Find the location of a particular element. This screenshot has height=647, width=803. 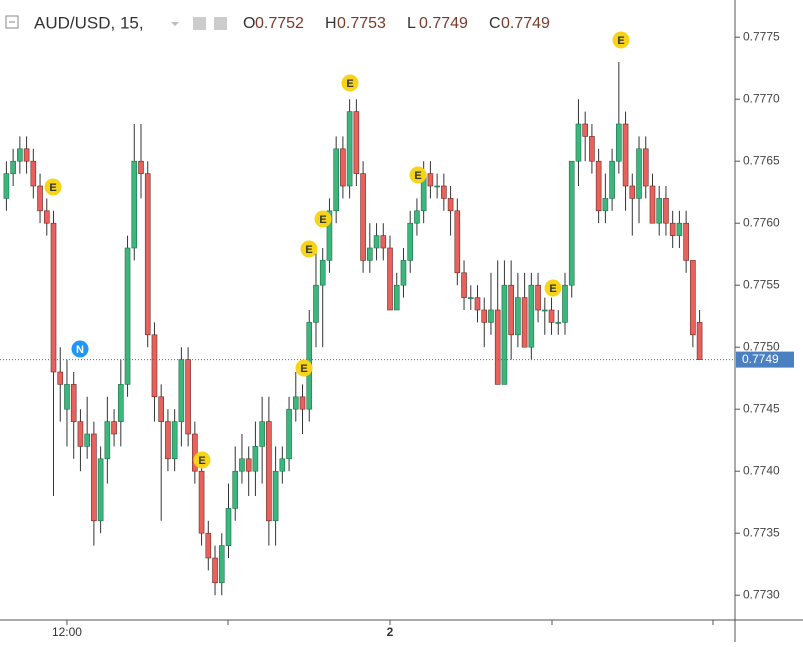

dropdown-icon is located at coordinates (175, 24).